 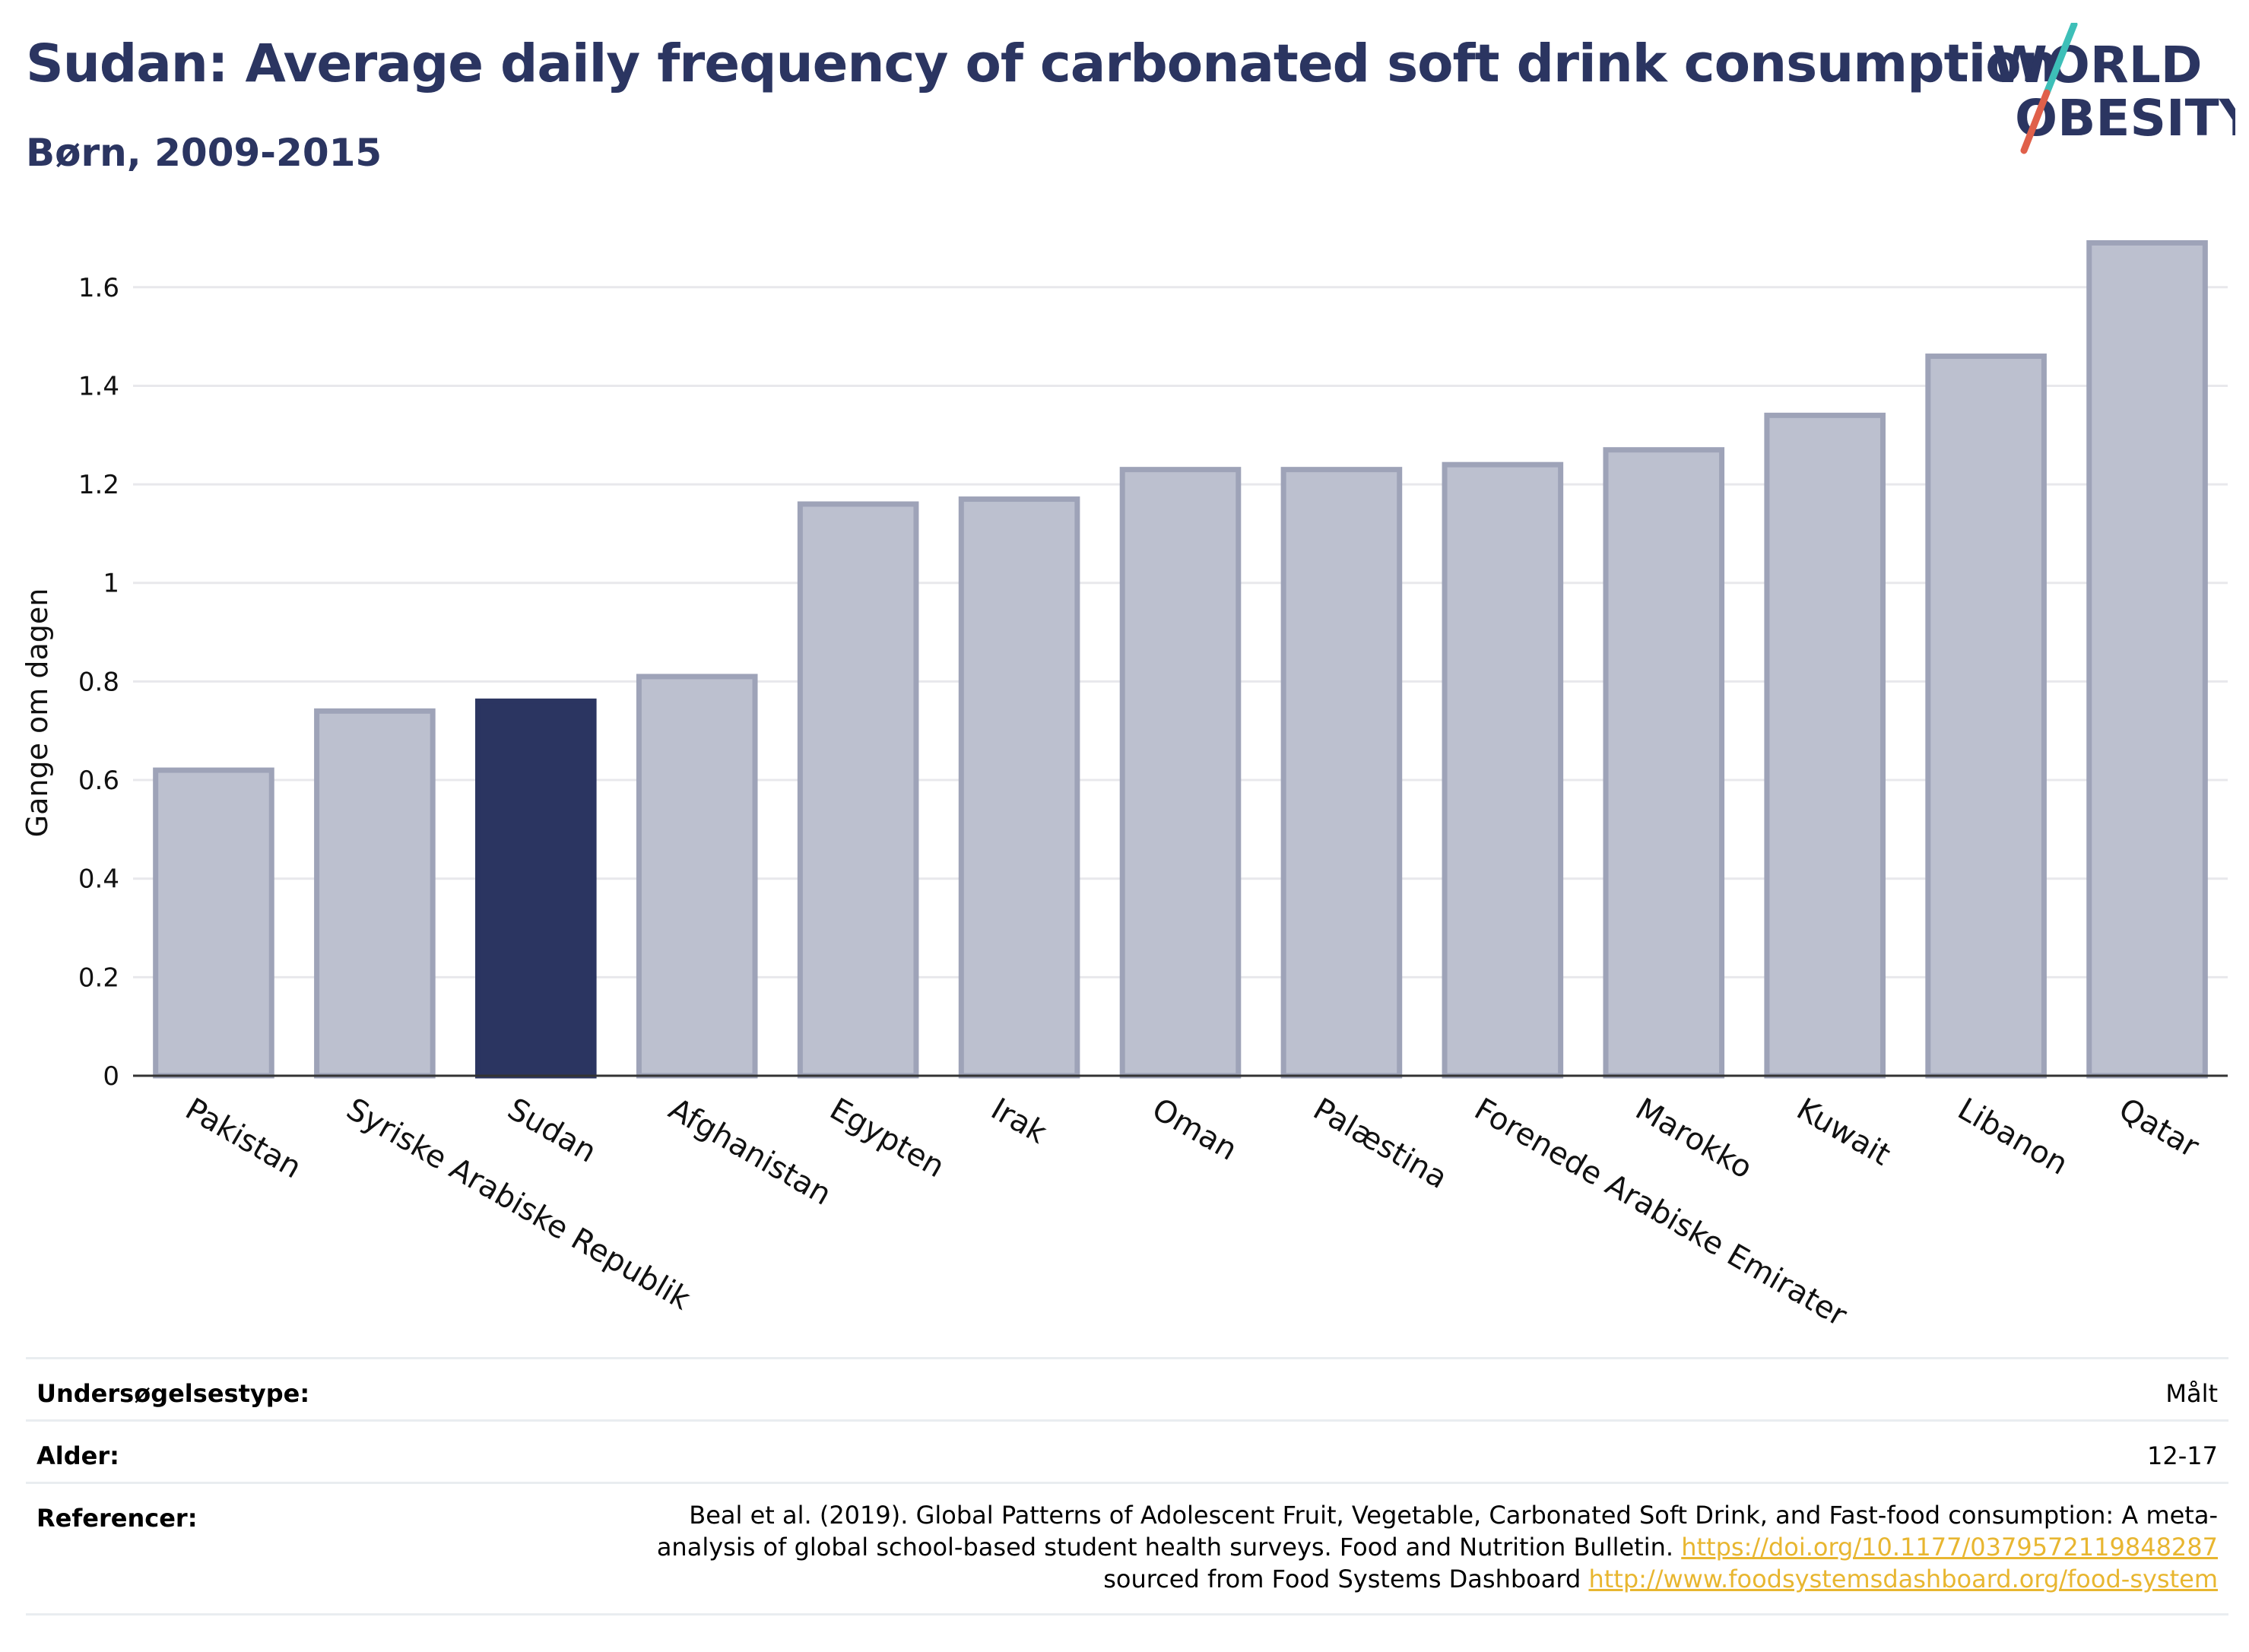 I want to click on x-tick-label: Palæstina, so click(x=1380, y=1144).